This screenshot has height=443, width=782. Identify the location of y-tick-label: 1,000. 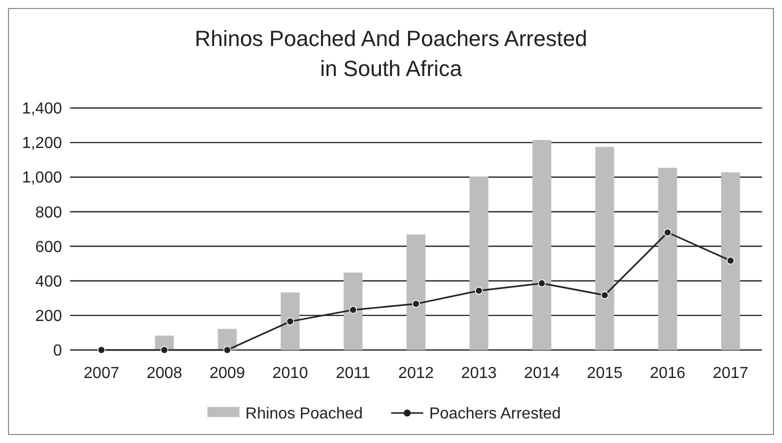
(42, 178).